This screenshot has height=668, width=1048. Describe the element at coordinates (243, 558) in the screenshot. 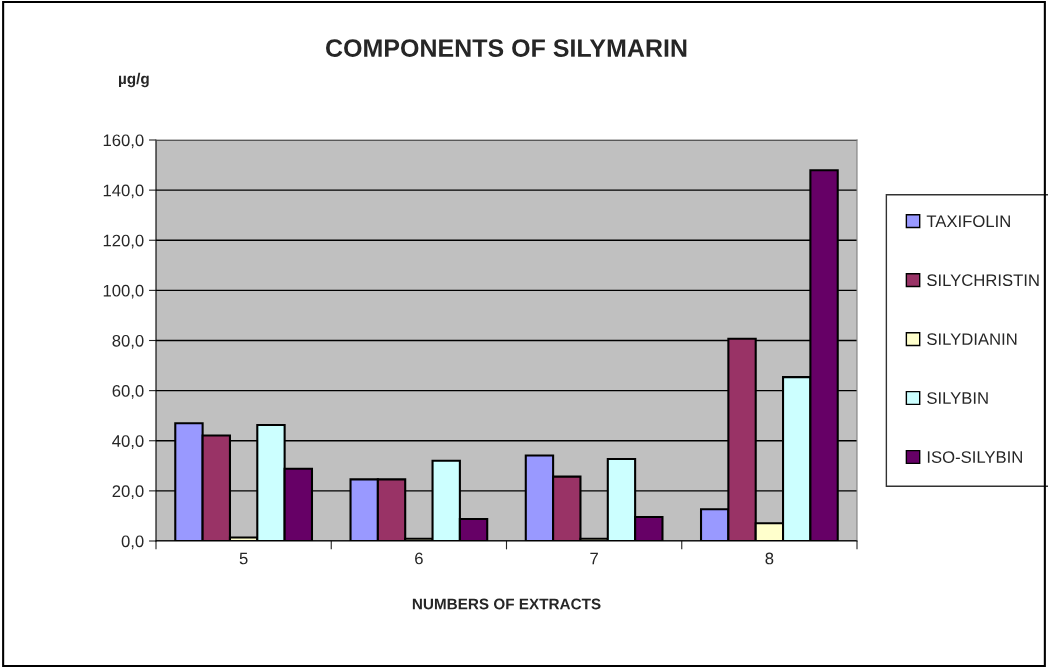

I see `x-tick-label: 5` at that location.